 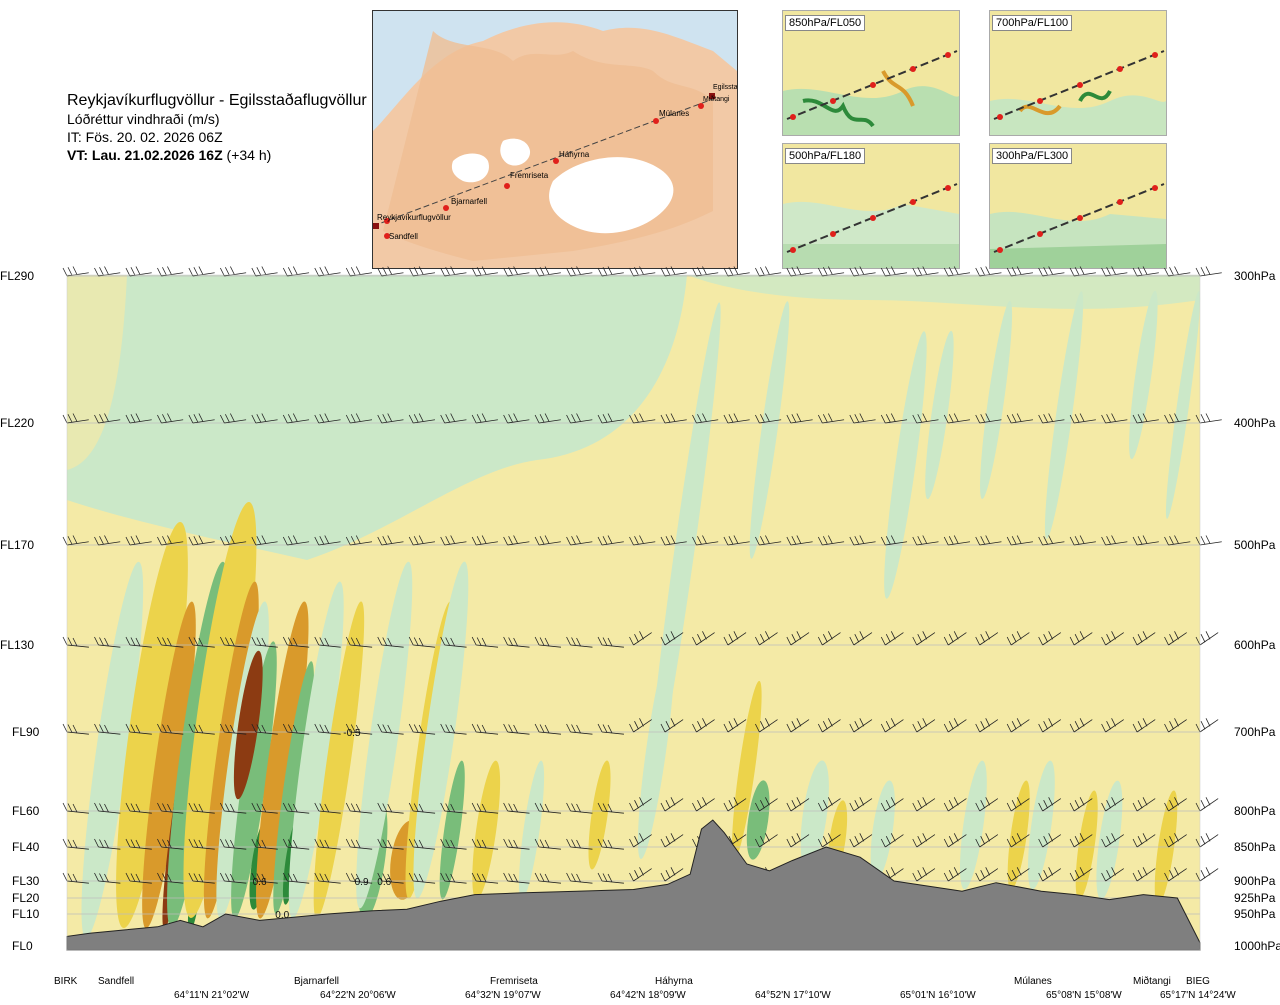 I want to click on contour-value-label: 0.6, so click(x=384, y=882).